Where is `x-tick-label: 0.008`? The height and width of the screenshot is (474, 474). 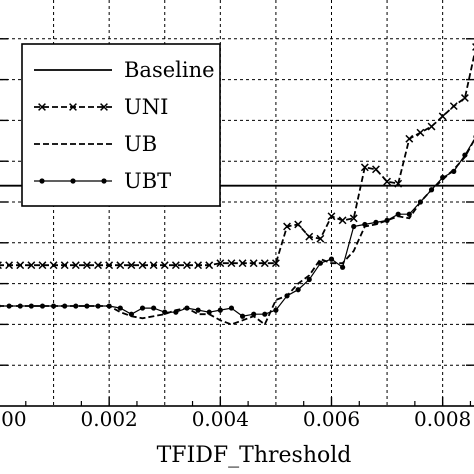
x-tick-label: 0.008 is located at coordinates (442, 419).